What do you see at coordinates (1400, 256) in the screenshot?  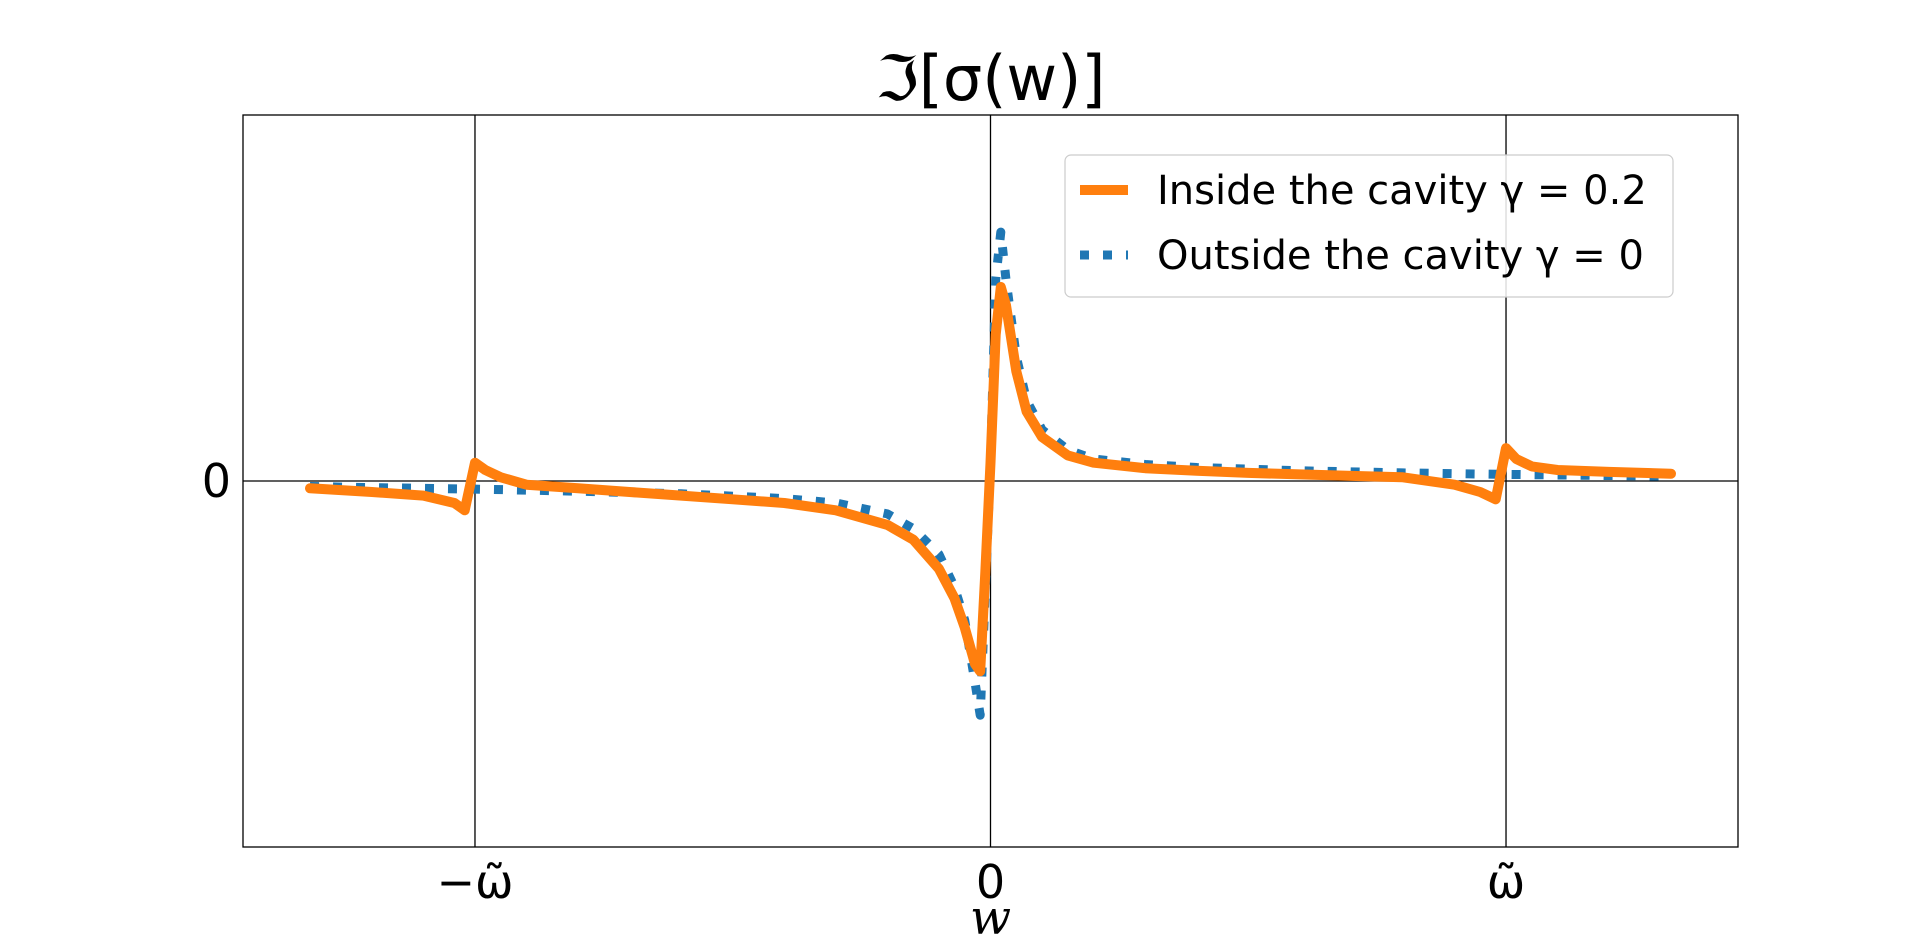 I see `legend-label: Outside the cavity γ = 0` at bounding box center [1400, 256].